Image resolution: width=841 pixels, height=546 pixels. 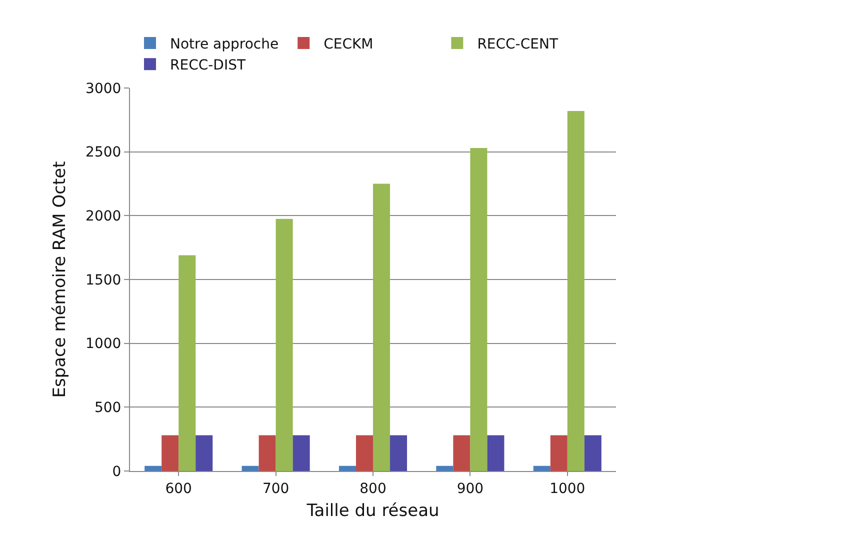 I want to click on x-tick-label: 1000, so click(x=568, y=488).